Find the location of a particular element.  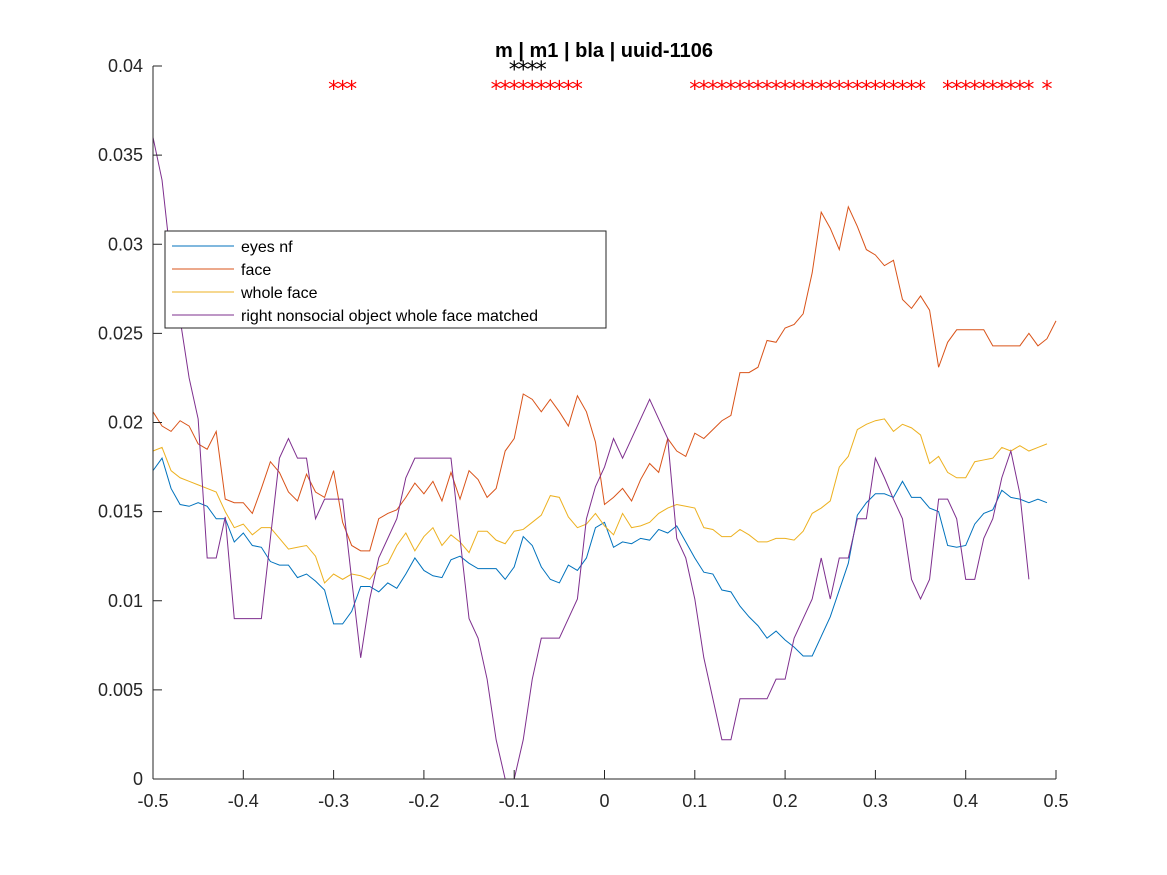

x-tick-label: 0.5 is located at coordinates (1055, 801).